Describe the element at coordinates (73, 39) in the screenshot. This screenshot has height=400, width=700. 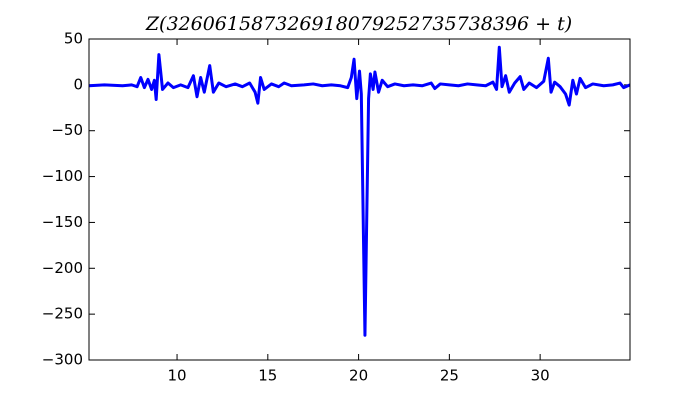
I see `y-tick-label: 50` at that location.